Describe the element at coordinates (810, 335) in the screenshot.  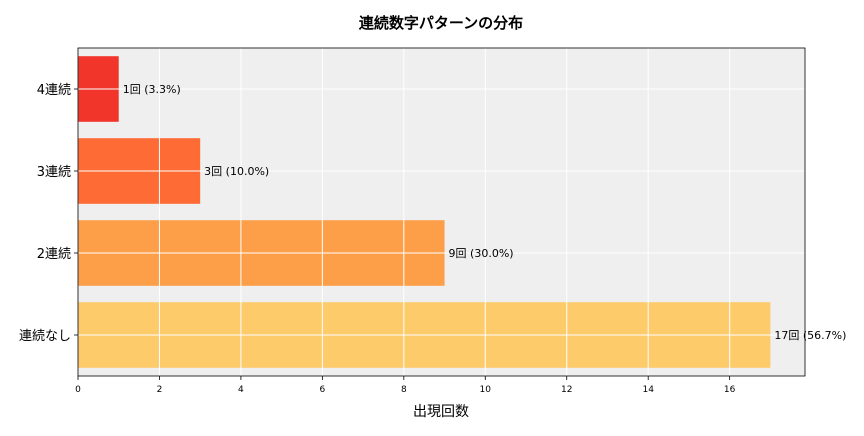
I see `data-label: 17回 (56.7%)` at that location.